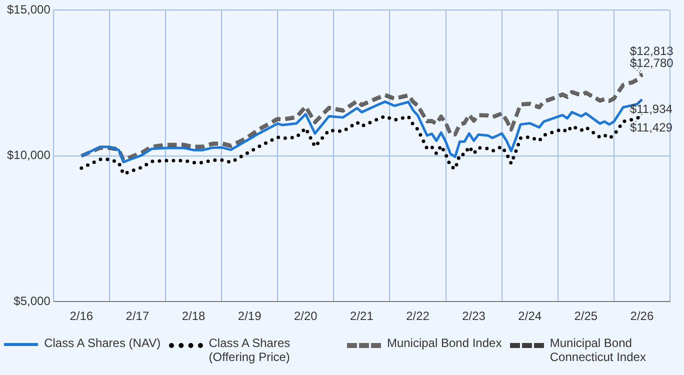  Describe the element at coordinates (598, 350) in the screenshot. I see `legend-label: Municipal Bond Connecticut Index` at that location.